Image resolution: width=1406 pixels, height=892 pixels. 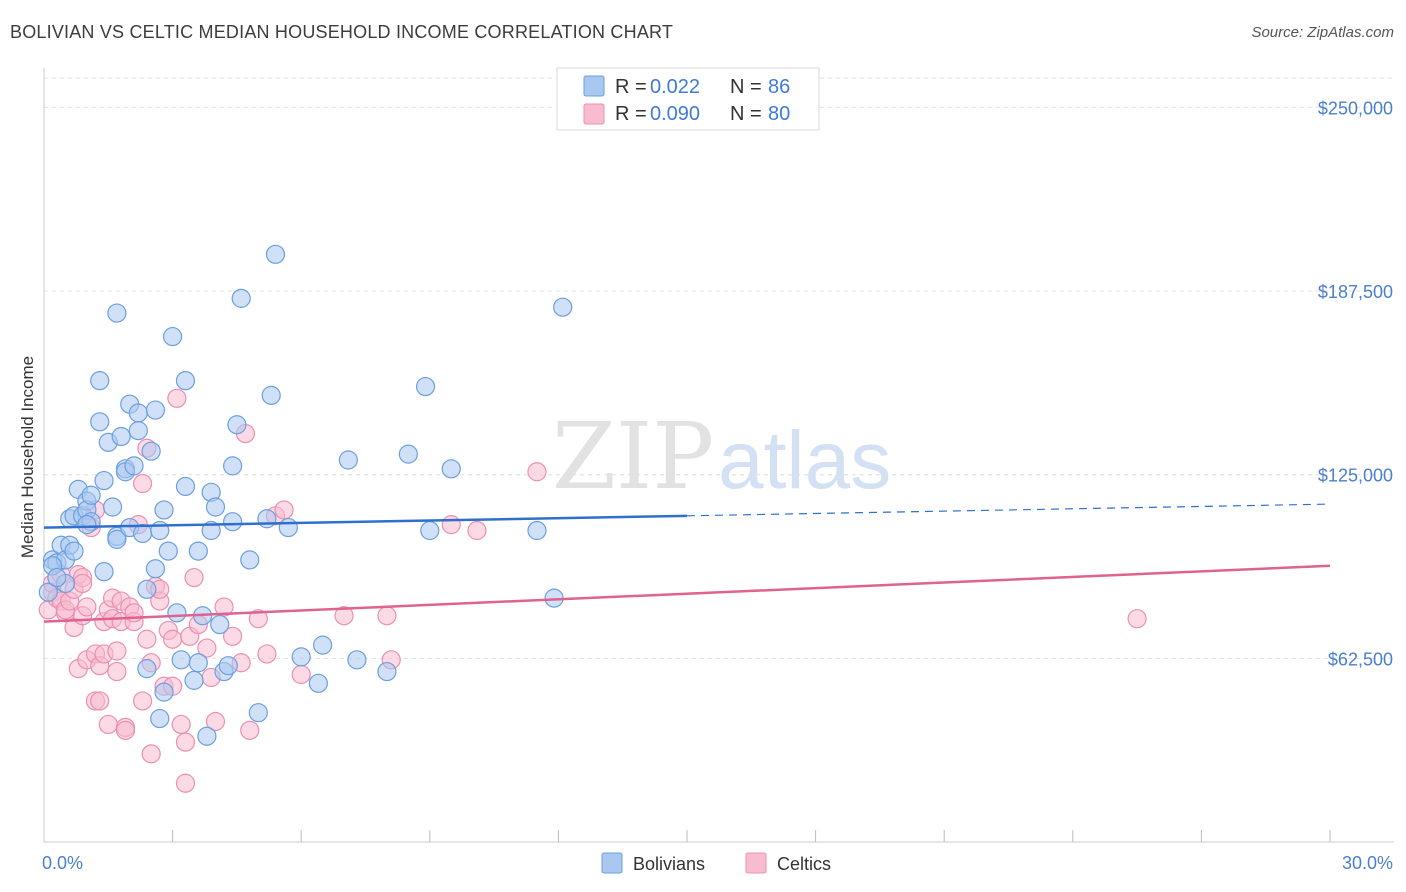 I want to click on watermark-zip: ZIP, so click(x=633, y=456).